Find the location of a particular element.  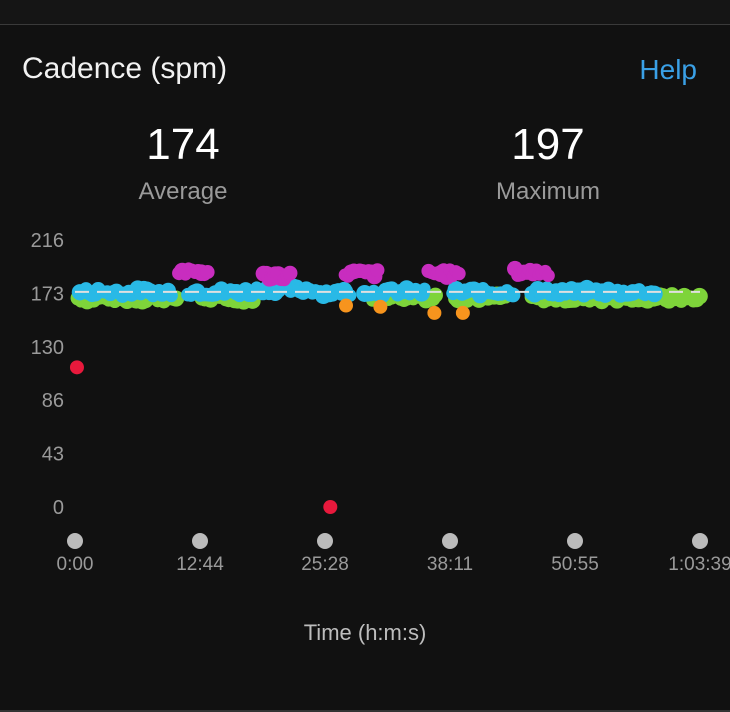

x-axis-label: Time (h:m:s) is located at coordinates (365, 632).